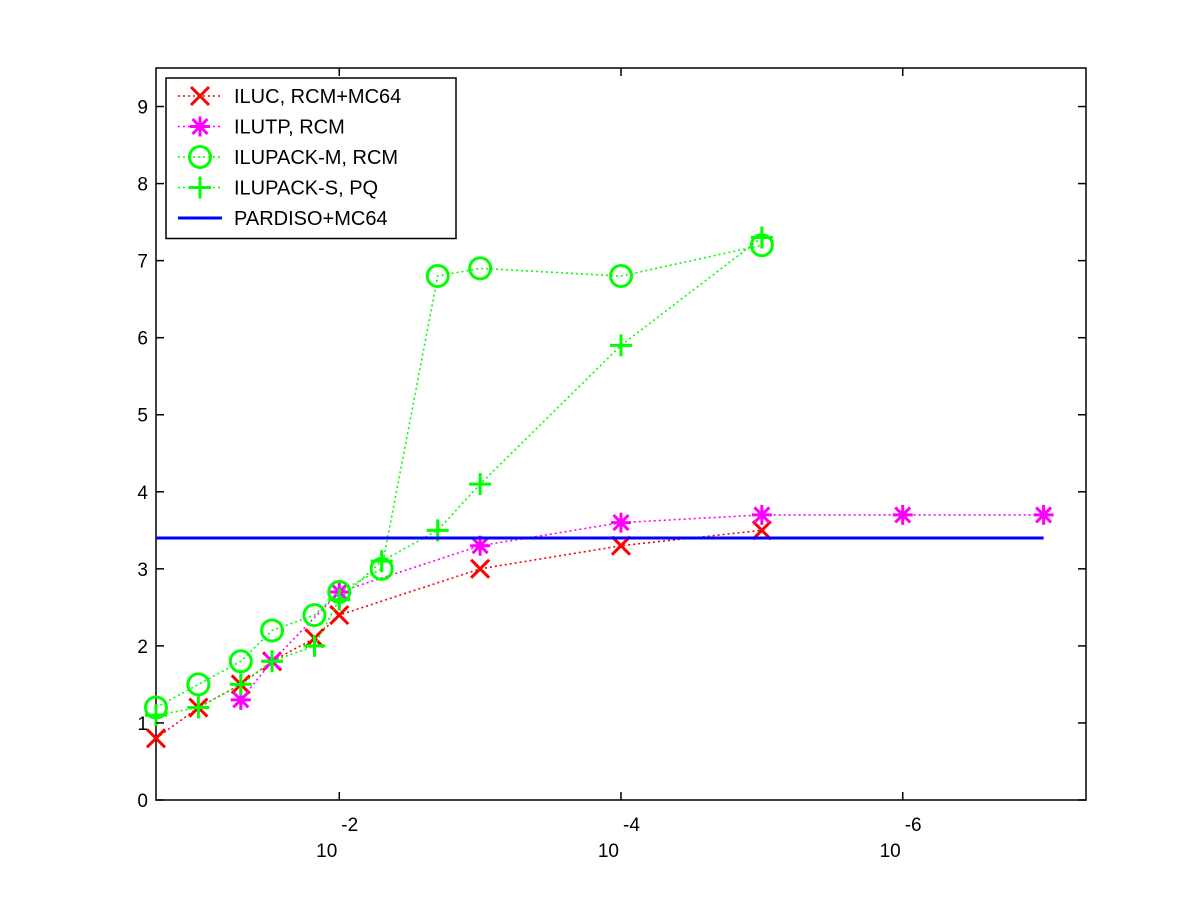 Image resolution: width=1200 pixels, height=900 pixels. I want to click on legend-box, so click(311, 158).